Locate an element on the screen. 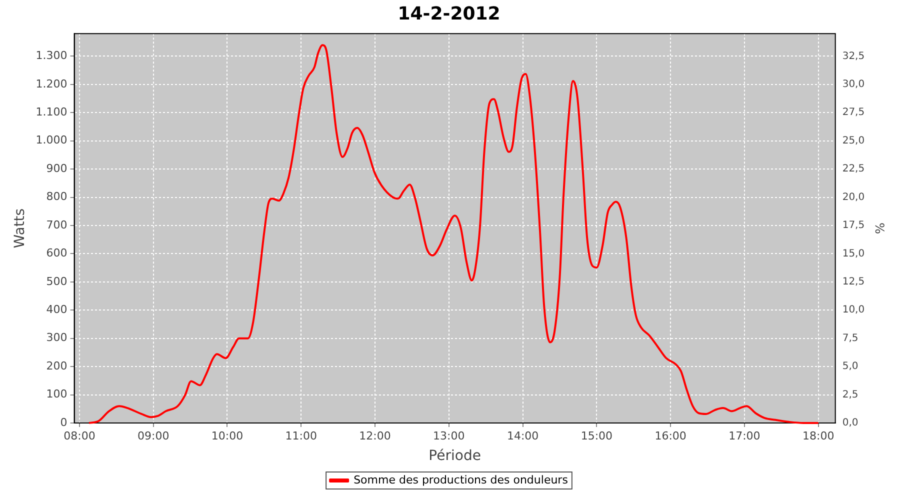 This screenshot has height=500, width=900. y-tick-label: 100 is located at coordinates (57, 394).